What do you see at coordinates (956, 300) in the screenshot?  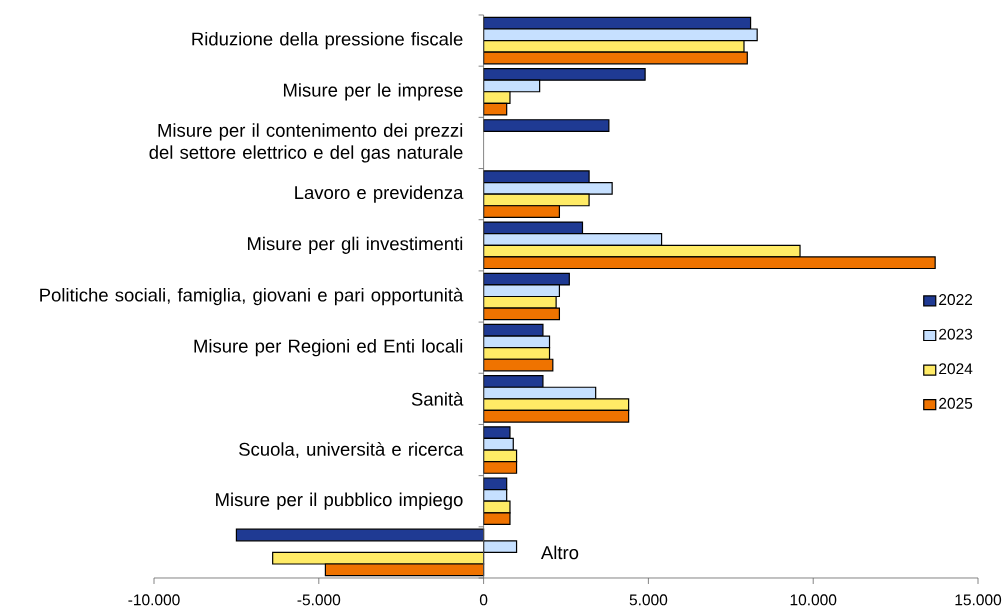 I see `legend-label: 2022` at bounding box center [956, 300].